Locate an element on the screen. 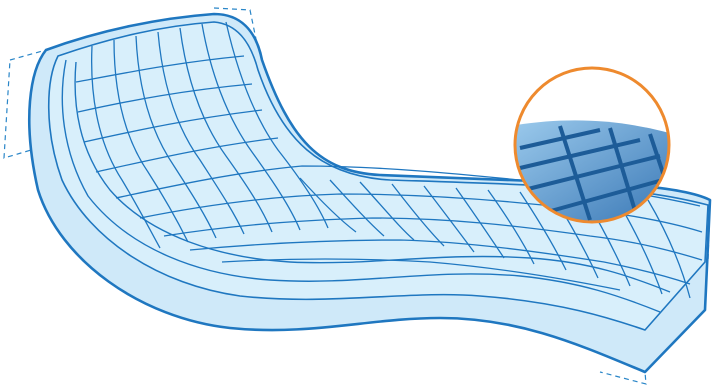  magnified-channels is located at coordinates (594, 173).